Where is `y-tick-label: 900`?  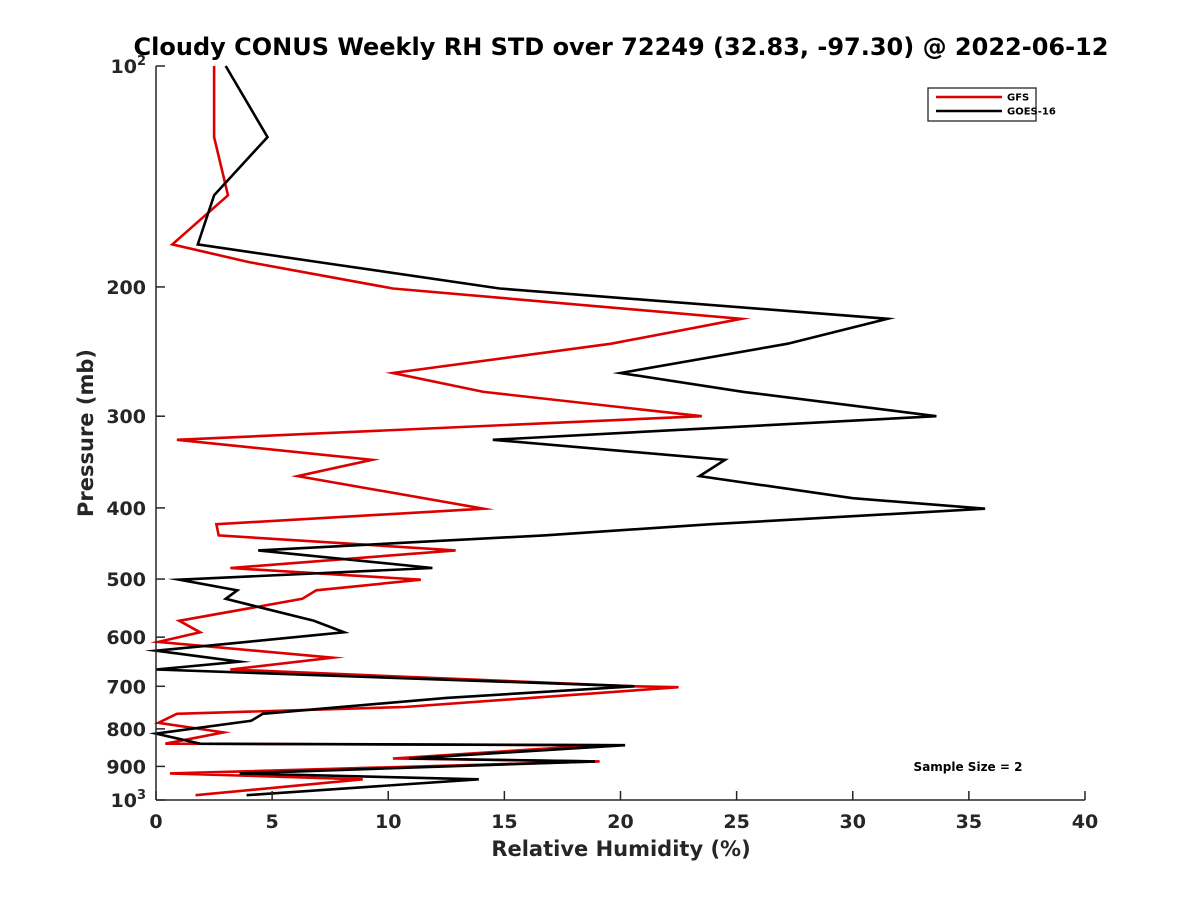 y-tick-label: 900 is located at coordinates (126, 767).